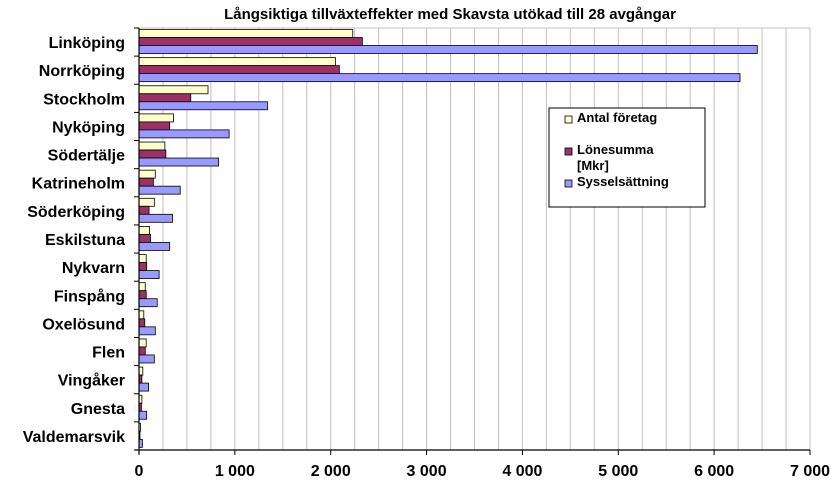 The height and width of the screenshot is (481, 837). I want to click on legend-label: Lönesumma [Mkr], so click(615, 157).